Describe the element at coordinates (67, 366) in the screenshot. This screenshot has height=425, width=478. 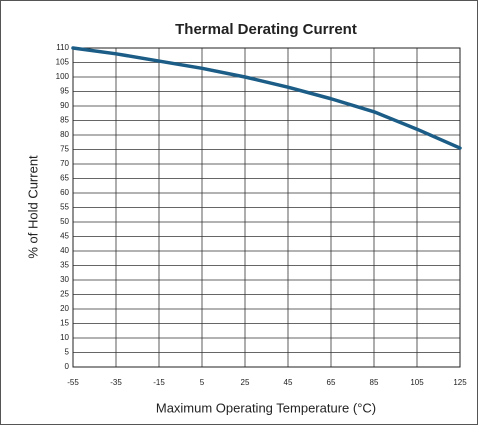
I see `y-tick-label: 0` at that location.